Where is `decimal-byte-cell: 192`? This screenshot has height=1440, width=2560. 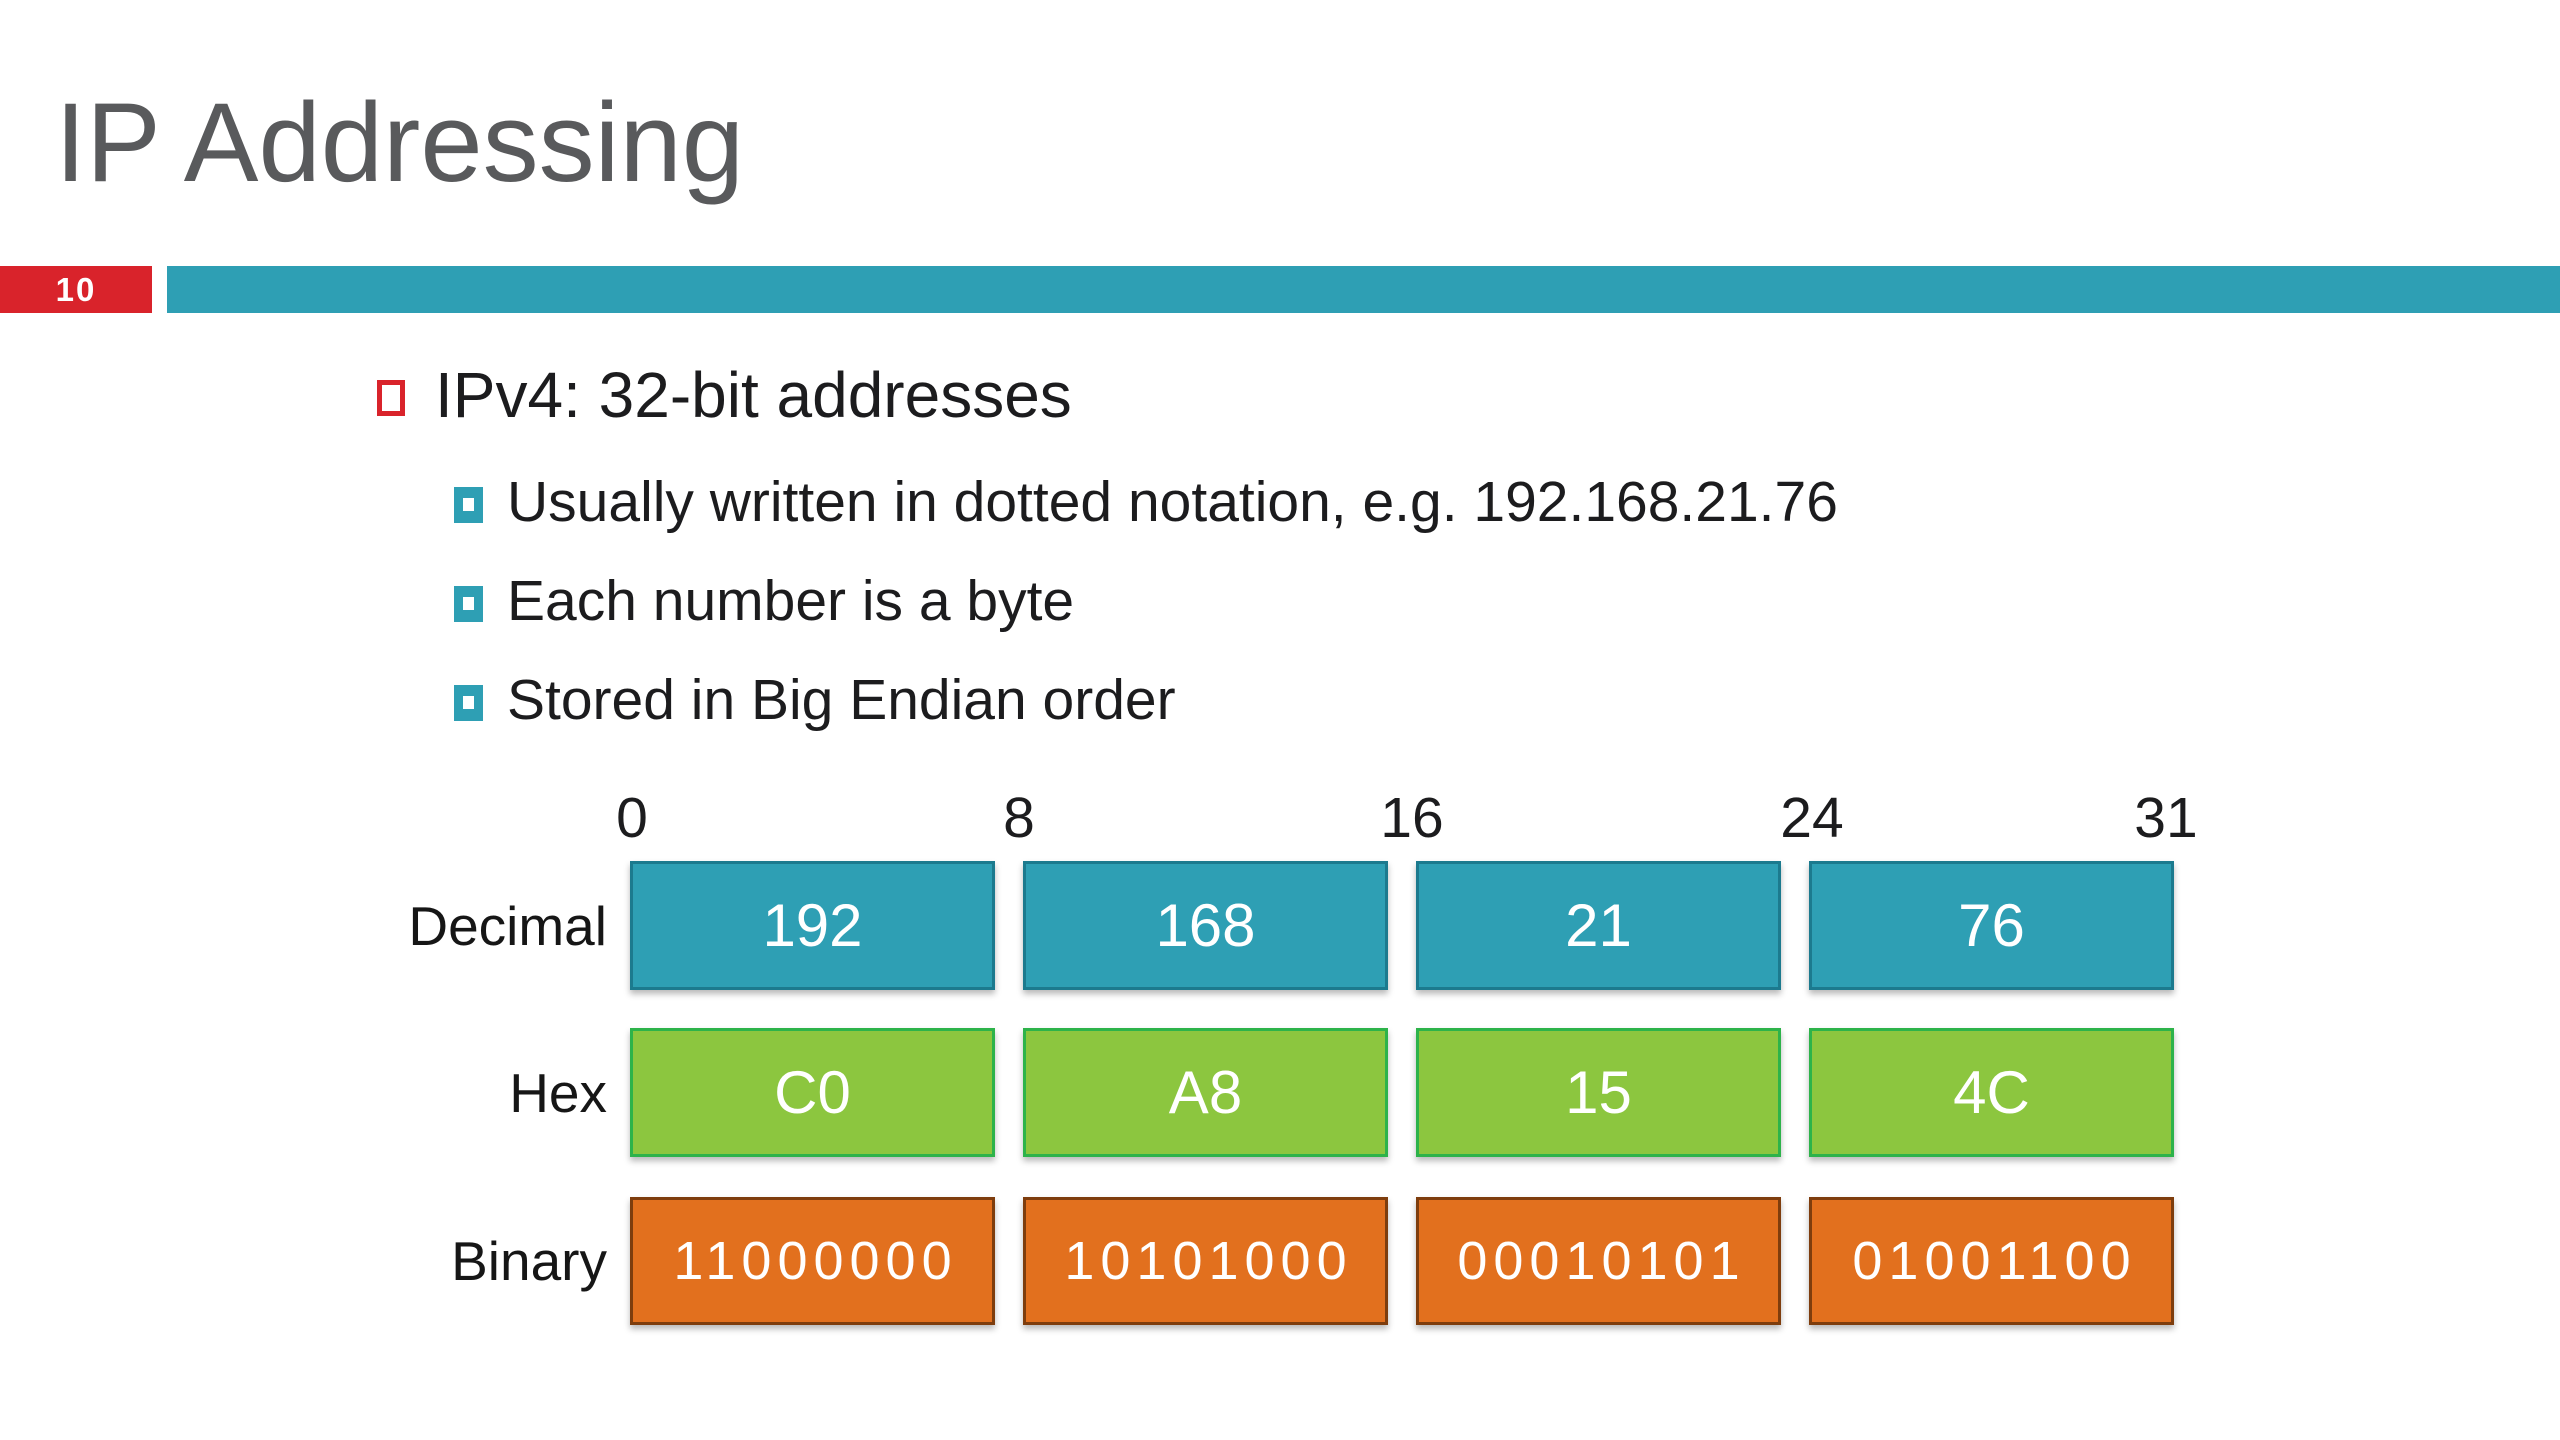
decimal-byte-cell: 192 is located at coordinates (812, 925).